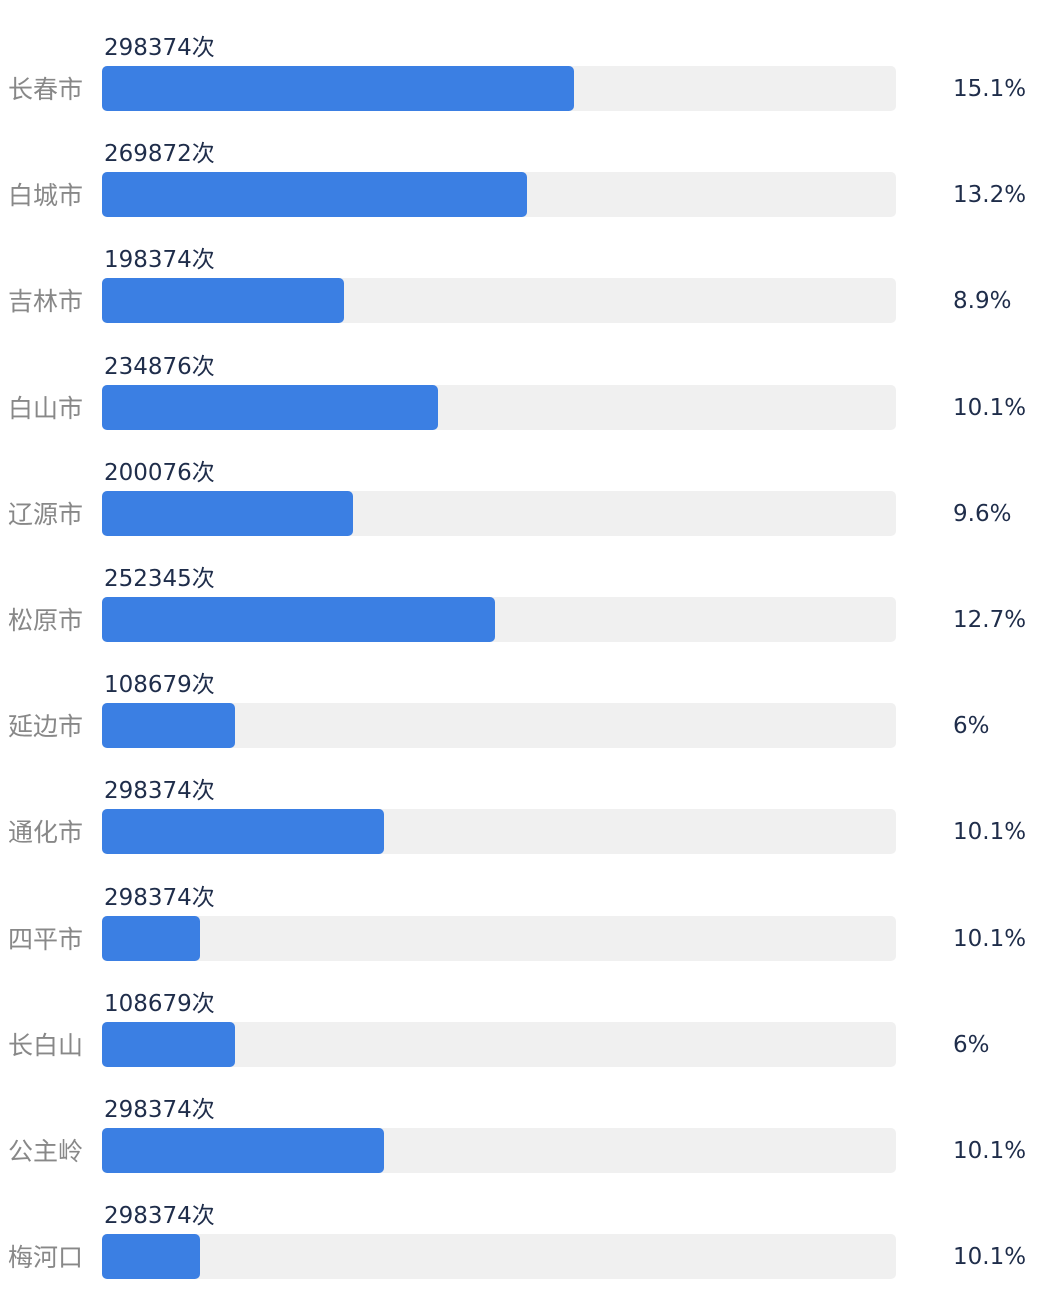  What do you see at coordinates (159, 154) in the screenshot?
I see `bar-count-label: 269872次` at bounding box center [159, 154].